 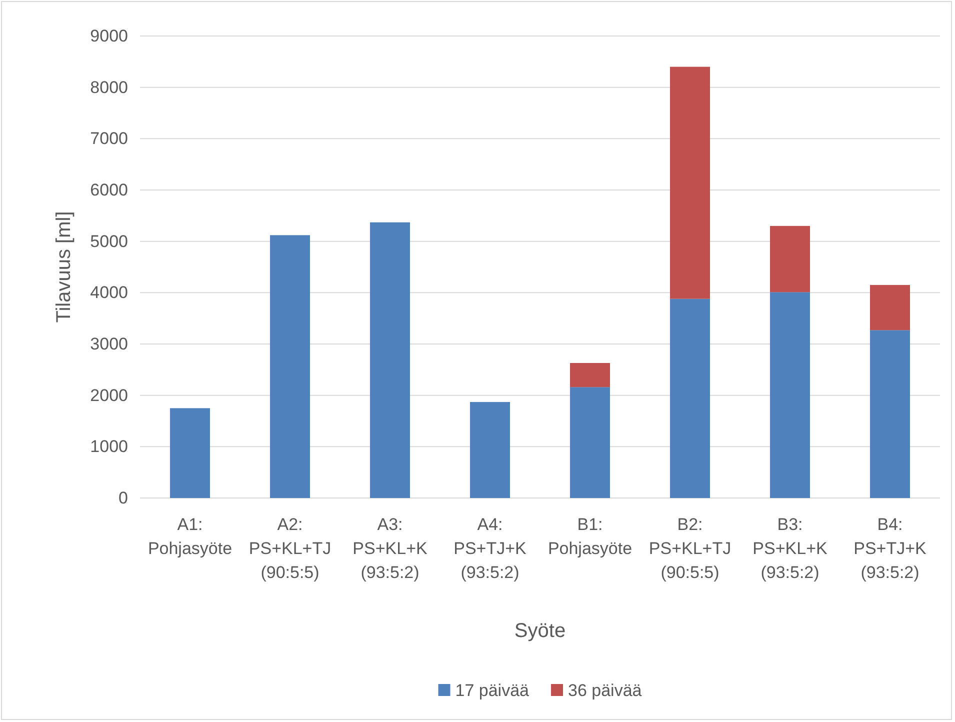 What do you see at coordinates (190, 536) in the screenshot?
I see `x-tick-label: A1: Pohjasyöte` at bounding box center [190, 536].